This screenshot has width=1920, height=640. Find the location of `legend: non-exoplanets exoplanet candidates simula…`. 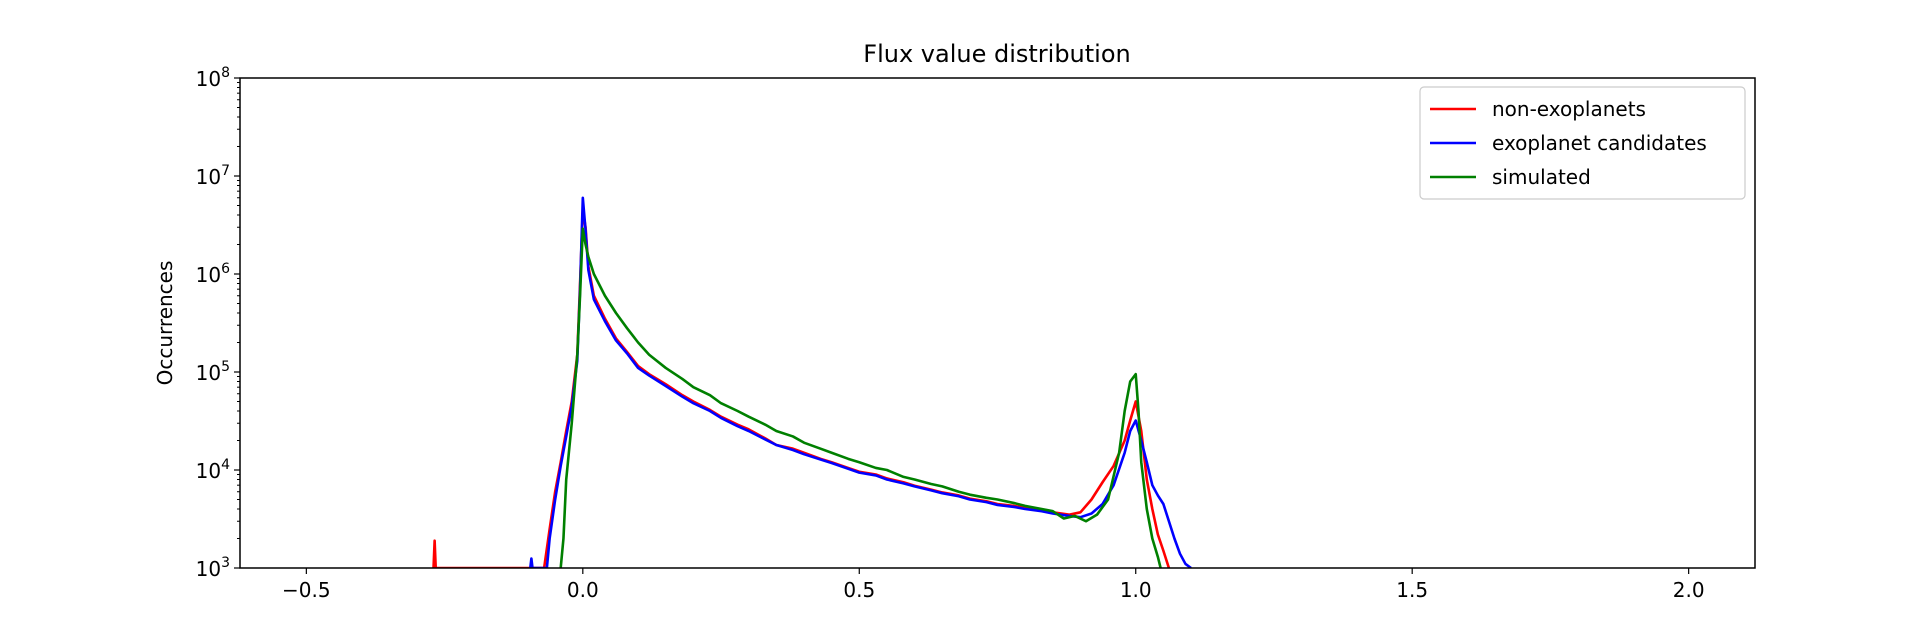

legend: non-exoplanets exoplanet candidates simula… is located at coordinates (1582, 143).